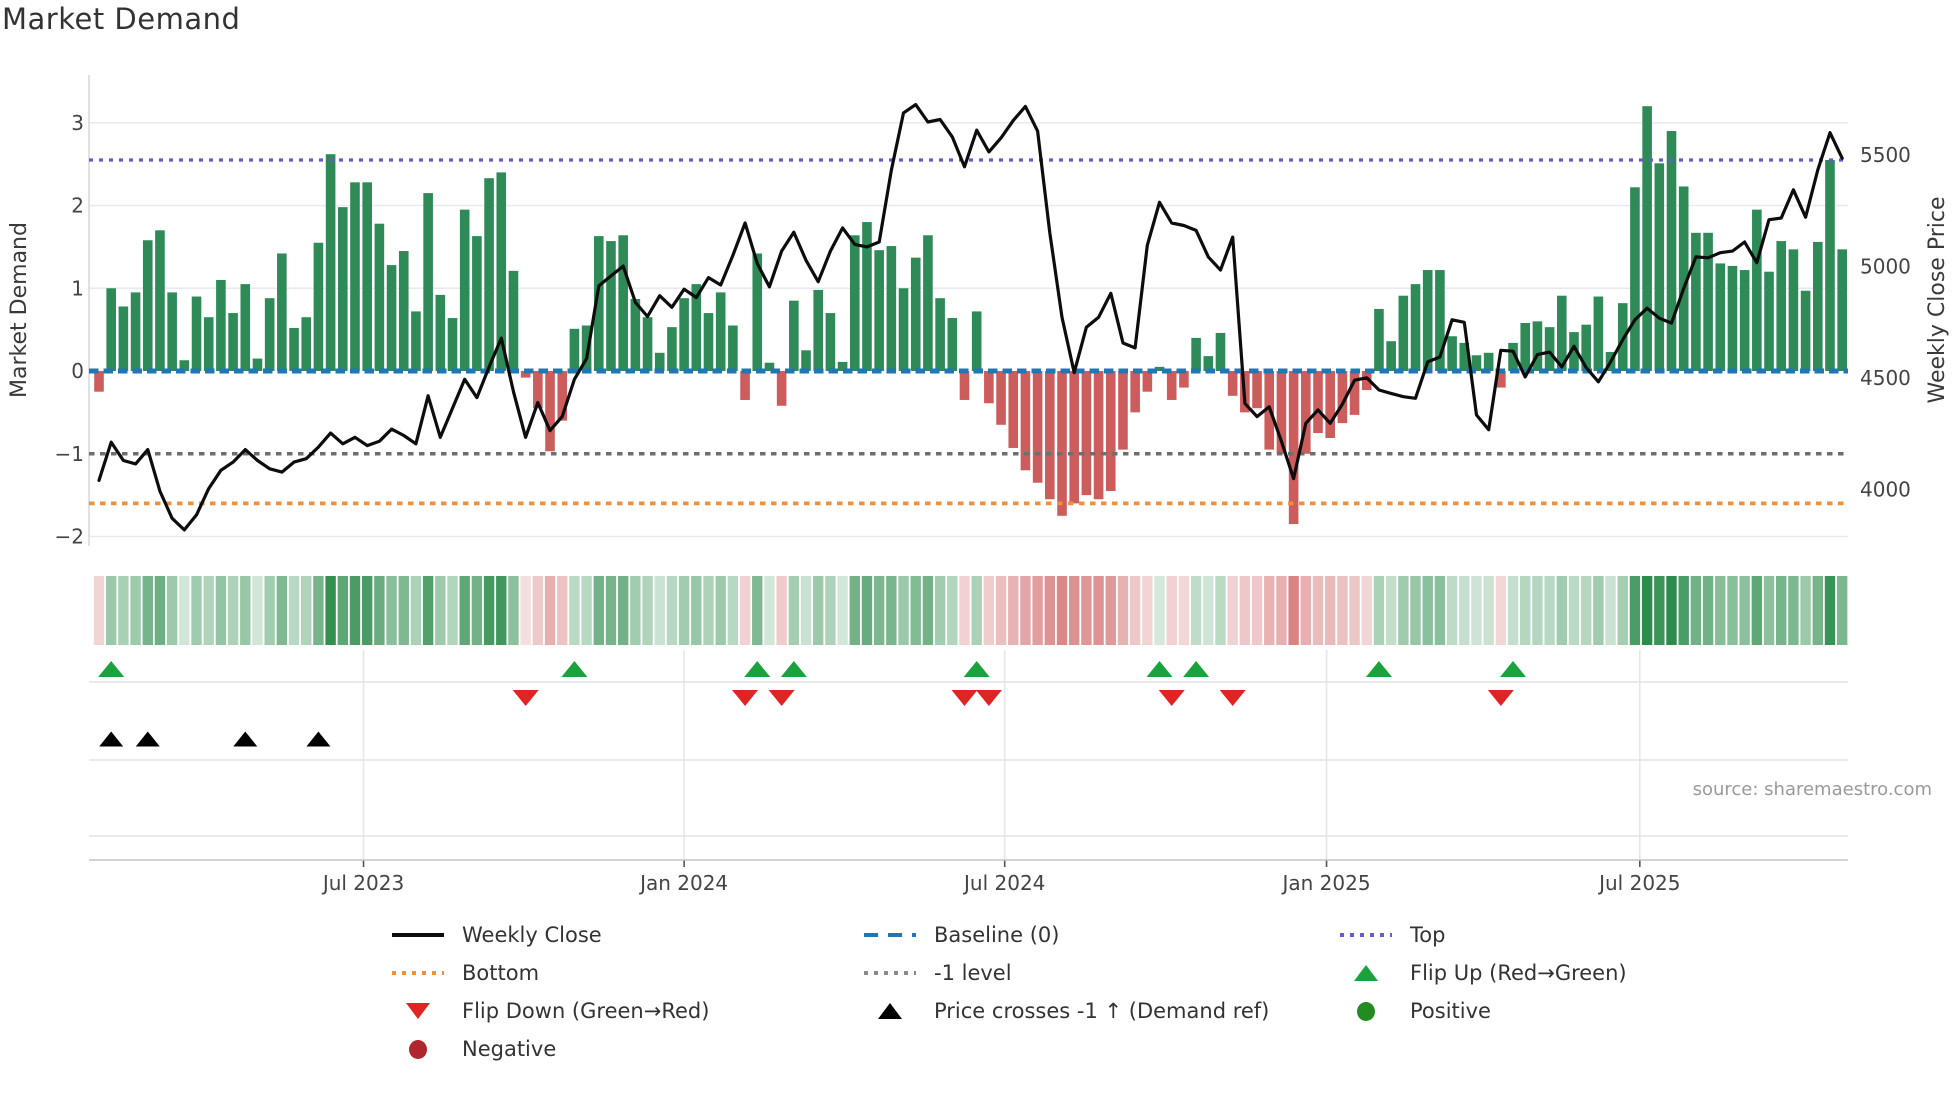 The height and width of the screenshot is (1102, 1960). What do you see at coordinates (147, 739) in the screenshot?
I see `price-cross-marker` at bounding box center [147, 739].